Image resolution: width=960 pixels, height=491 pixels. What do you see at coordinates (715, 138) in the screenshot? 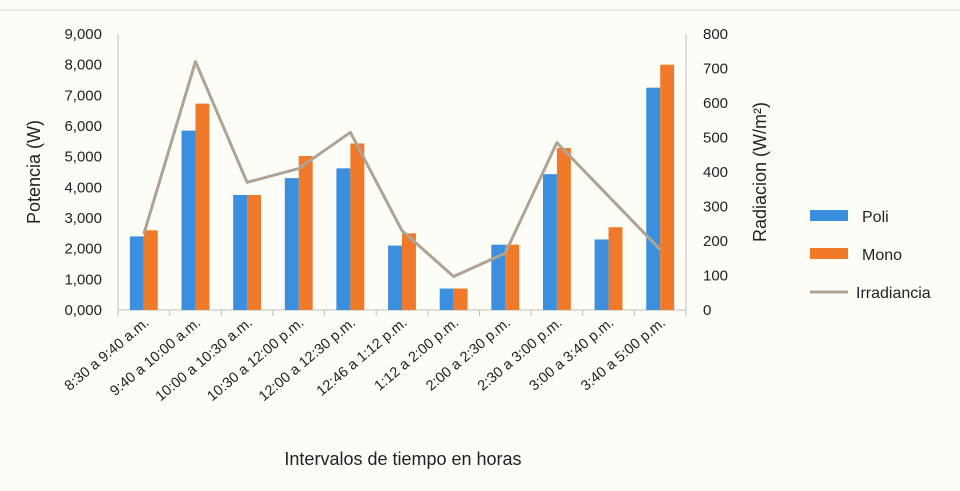
I see `y2-tick-label: 500` at bounding box center [715, 138].